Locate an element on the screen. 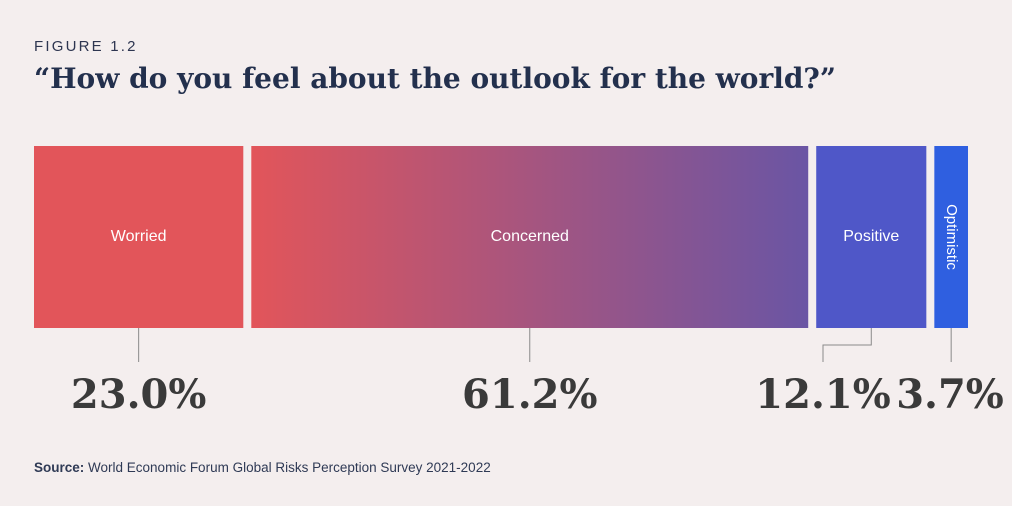  figure-label: FIGURE 1.2 is located at coordinates (86, 46).